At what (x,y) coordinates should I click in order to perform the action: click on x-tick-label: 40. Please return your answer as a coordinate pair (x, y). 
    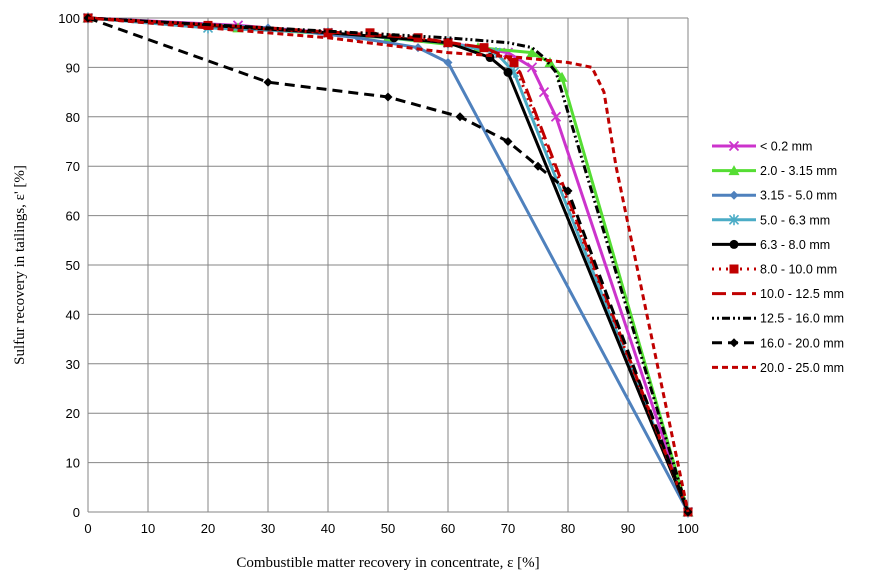
    Looking at the image, I should click on (328, 528).